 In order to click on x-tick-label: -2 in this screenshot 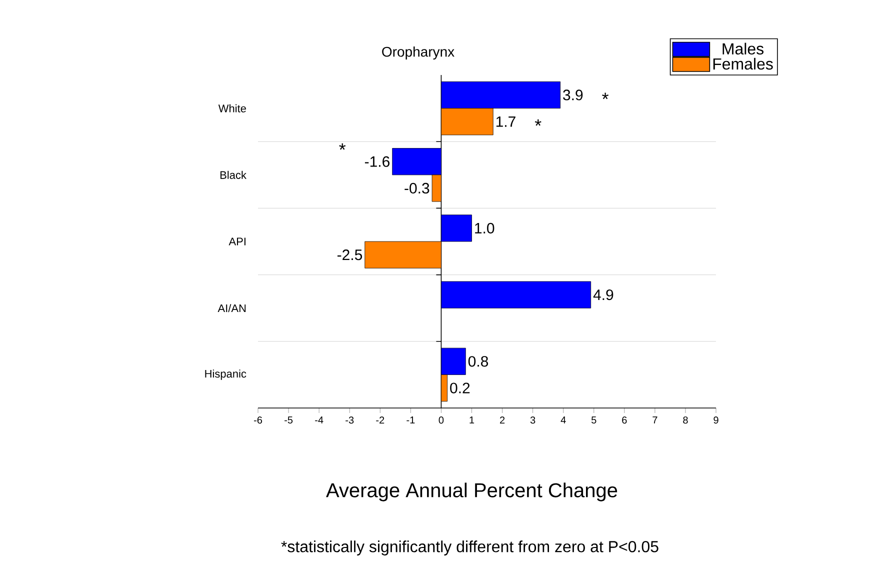, I will do `click(380, 420)`.